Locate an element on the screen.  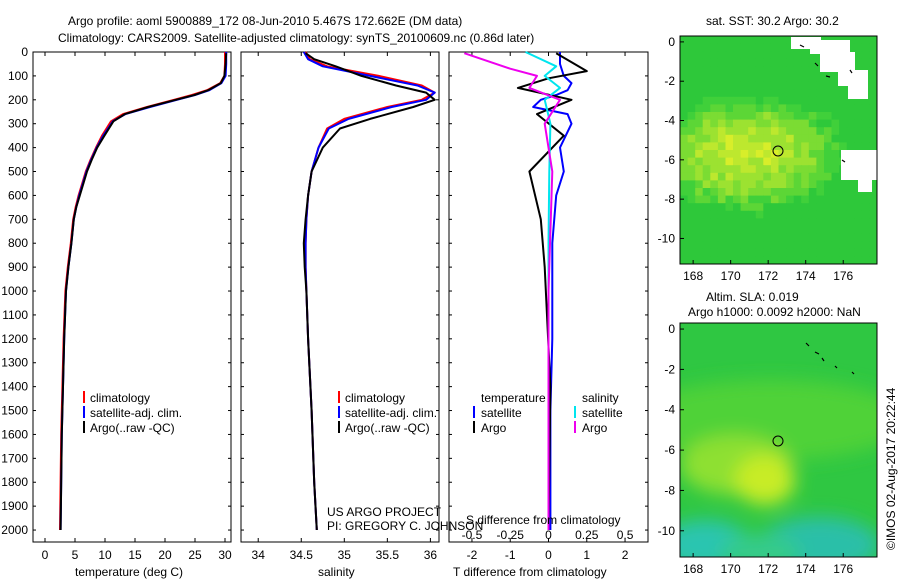
sst-map-title: sat. SST: 30.2 Argo: 30.2 is located at coordinates (772, 21).